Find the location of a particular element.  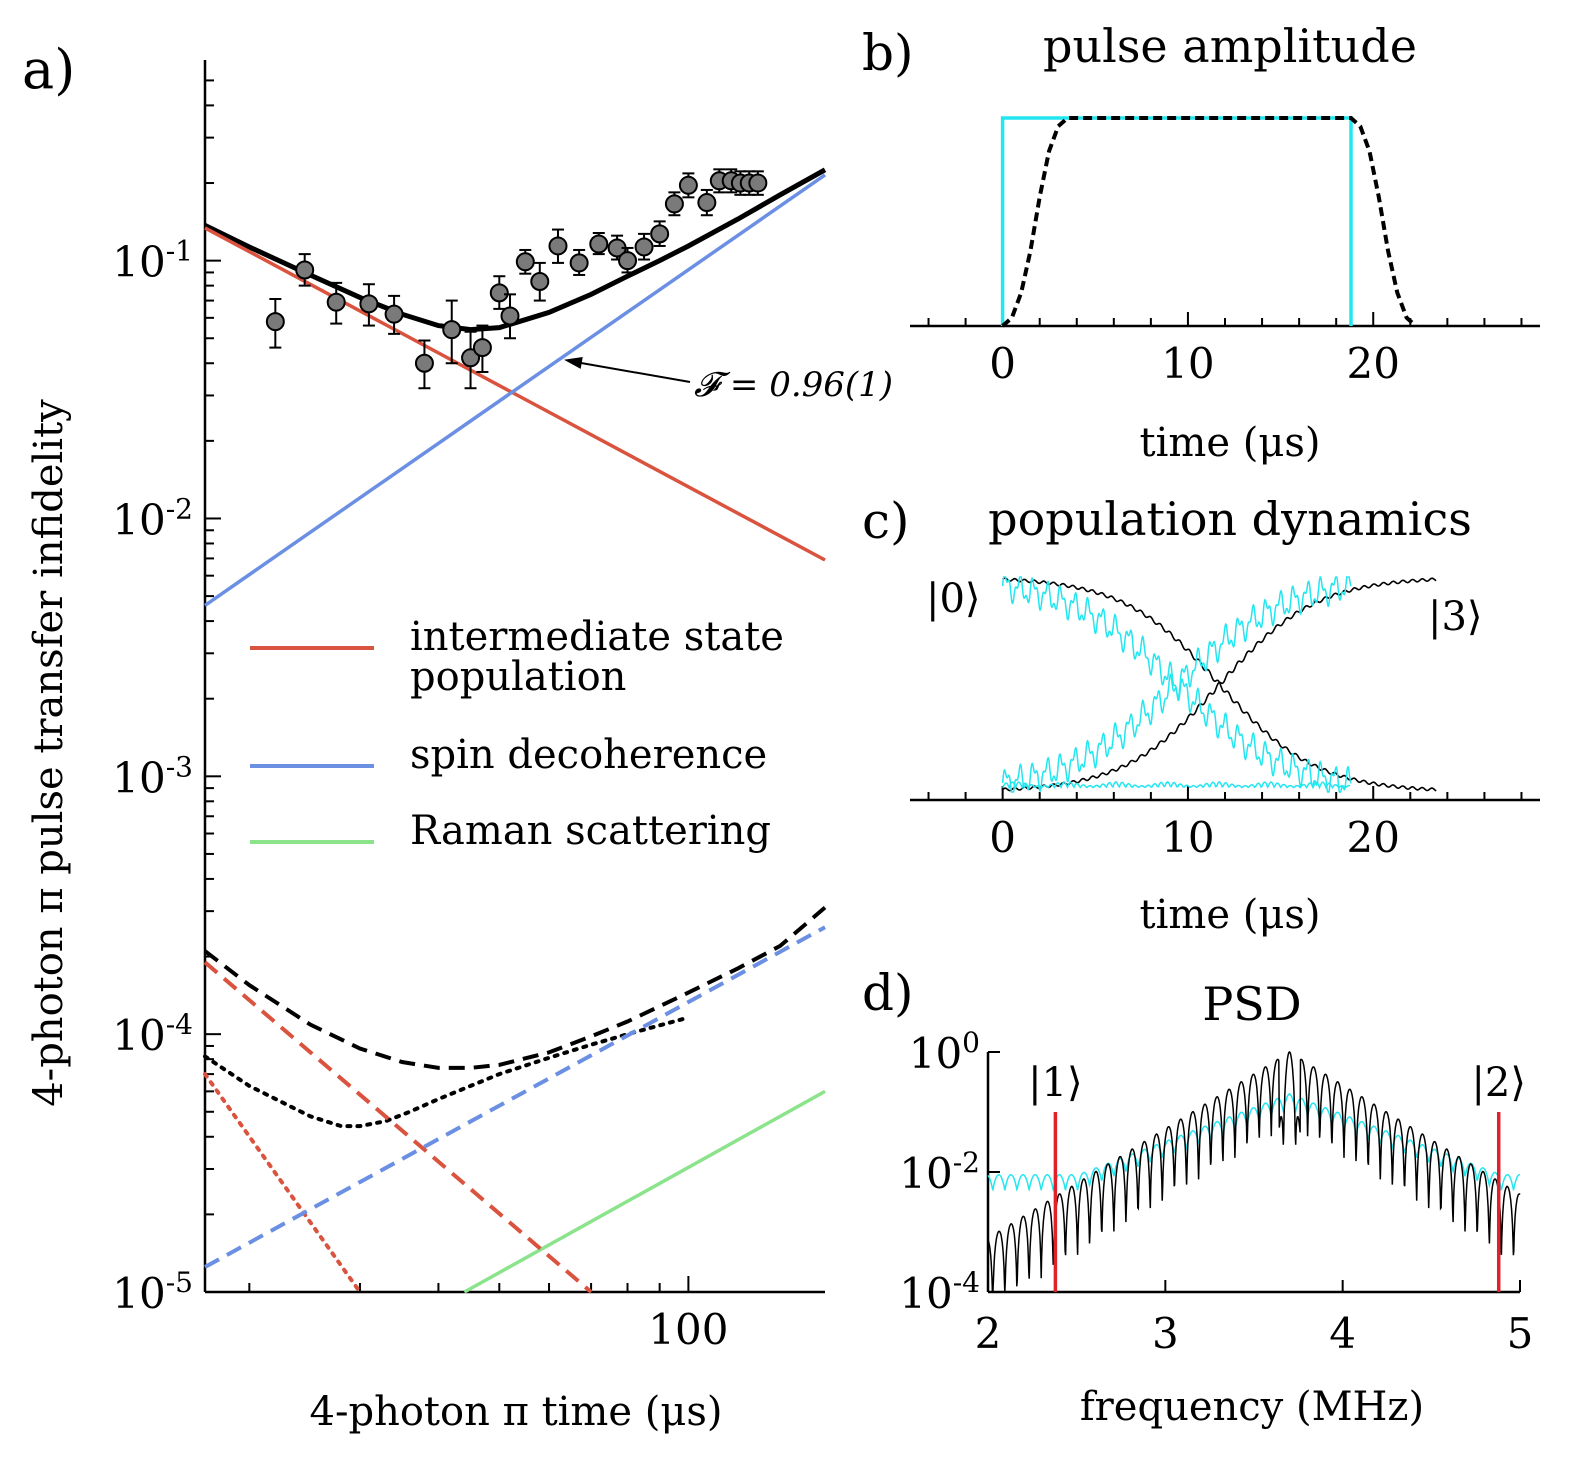

panel-a-xlabel: 4-photon π time (μs) is located at coordinates (516, 1412).